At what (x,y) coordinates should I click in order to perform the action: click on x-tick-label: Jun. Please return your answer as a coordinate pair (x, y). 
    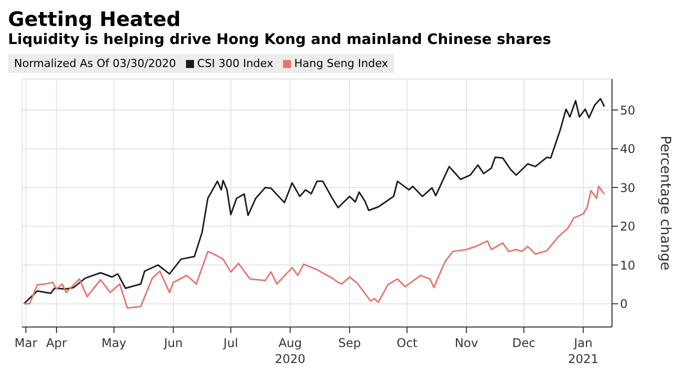
    Looking at the image, I should click on (172, 343).